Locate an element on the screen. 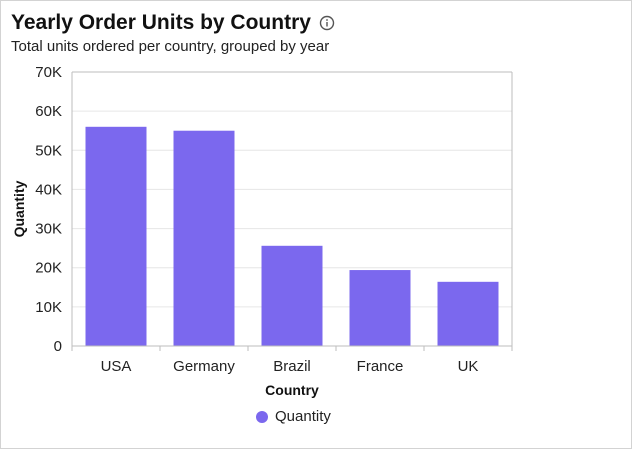  x-tick-label: USA is located at coordinates (116, 366).